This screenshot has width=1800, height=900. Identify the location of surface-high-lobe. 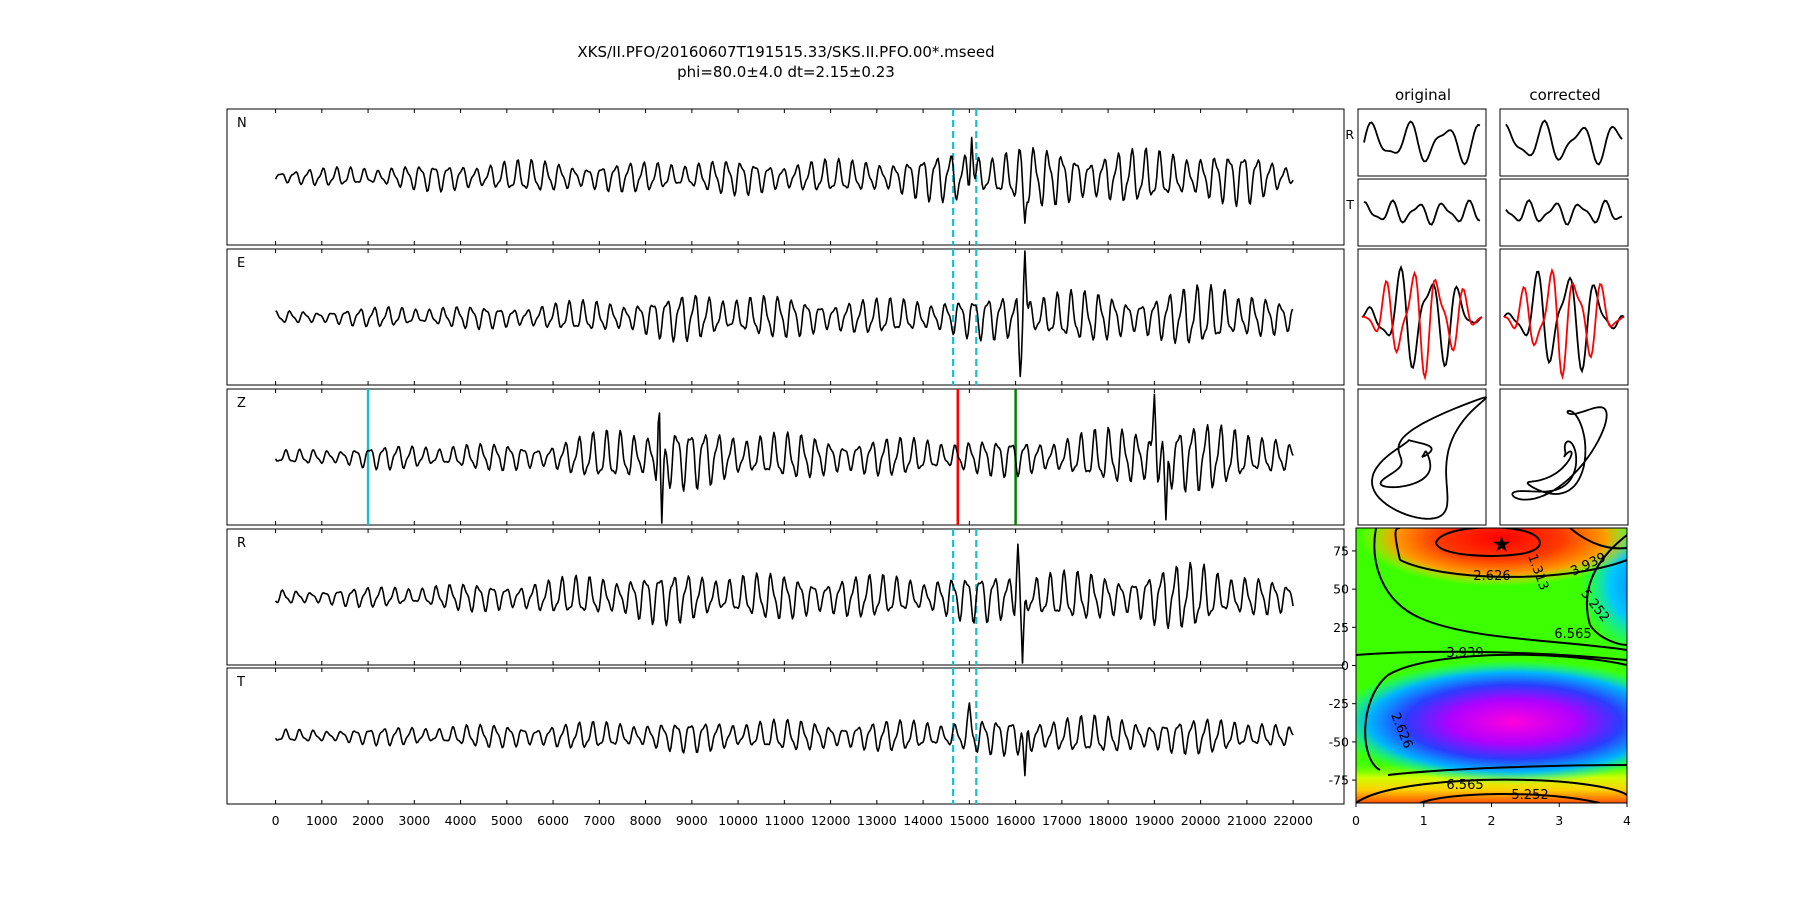
(1491, 722).